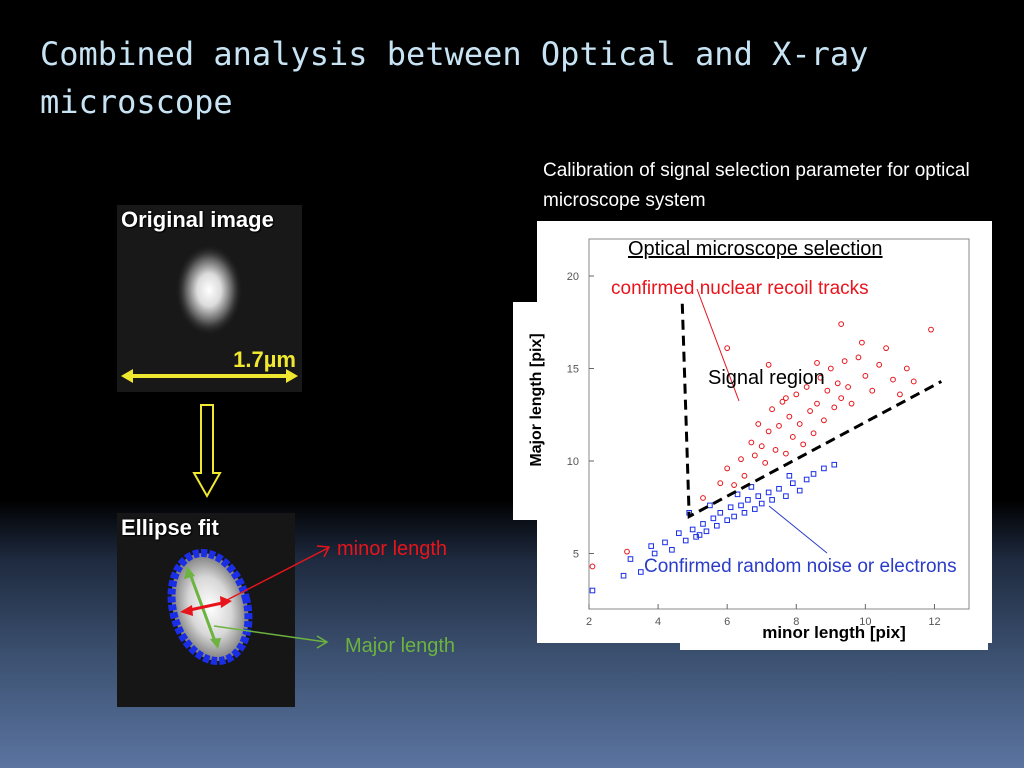  Describe the element at coordinates (718, 345) in the screenshot. I see `recoil-pointer-line` at that location.